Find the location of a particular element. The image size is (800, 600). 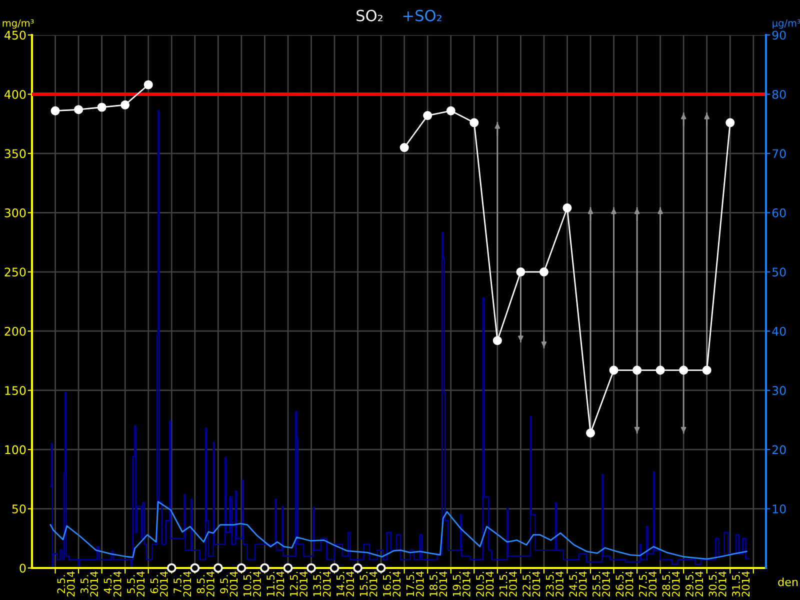

y-tick-label: 150 is located at coordinates (15, 390).